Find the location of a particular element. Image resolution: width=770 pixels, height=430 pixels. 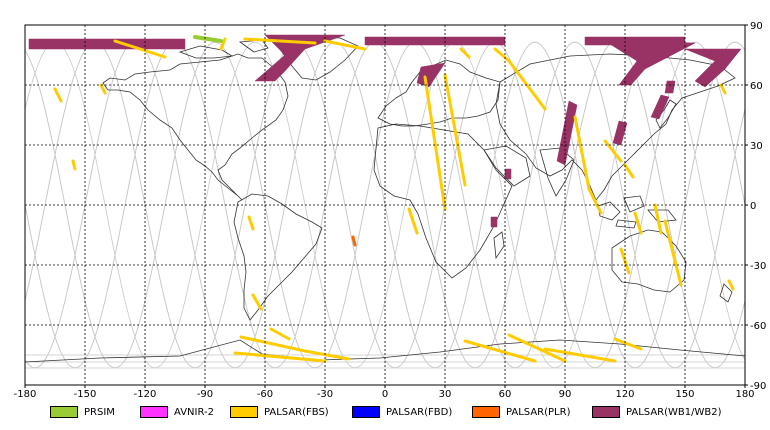

y-tick-label: -30 is located at coordinates (758, 266).